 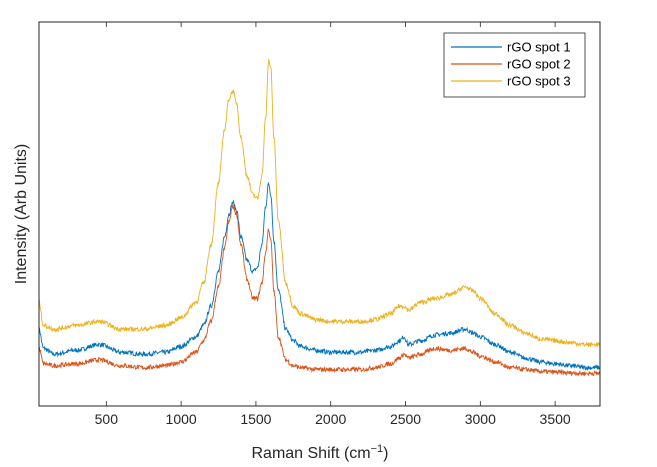 I want to click on x-tick-label-2500: 2500, so click(x=405, y=419).